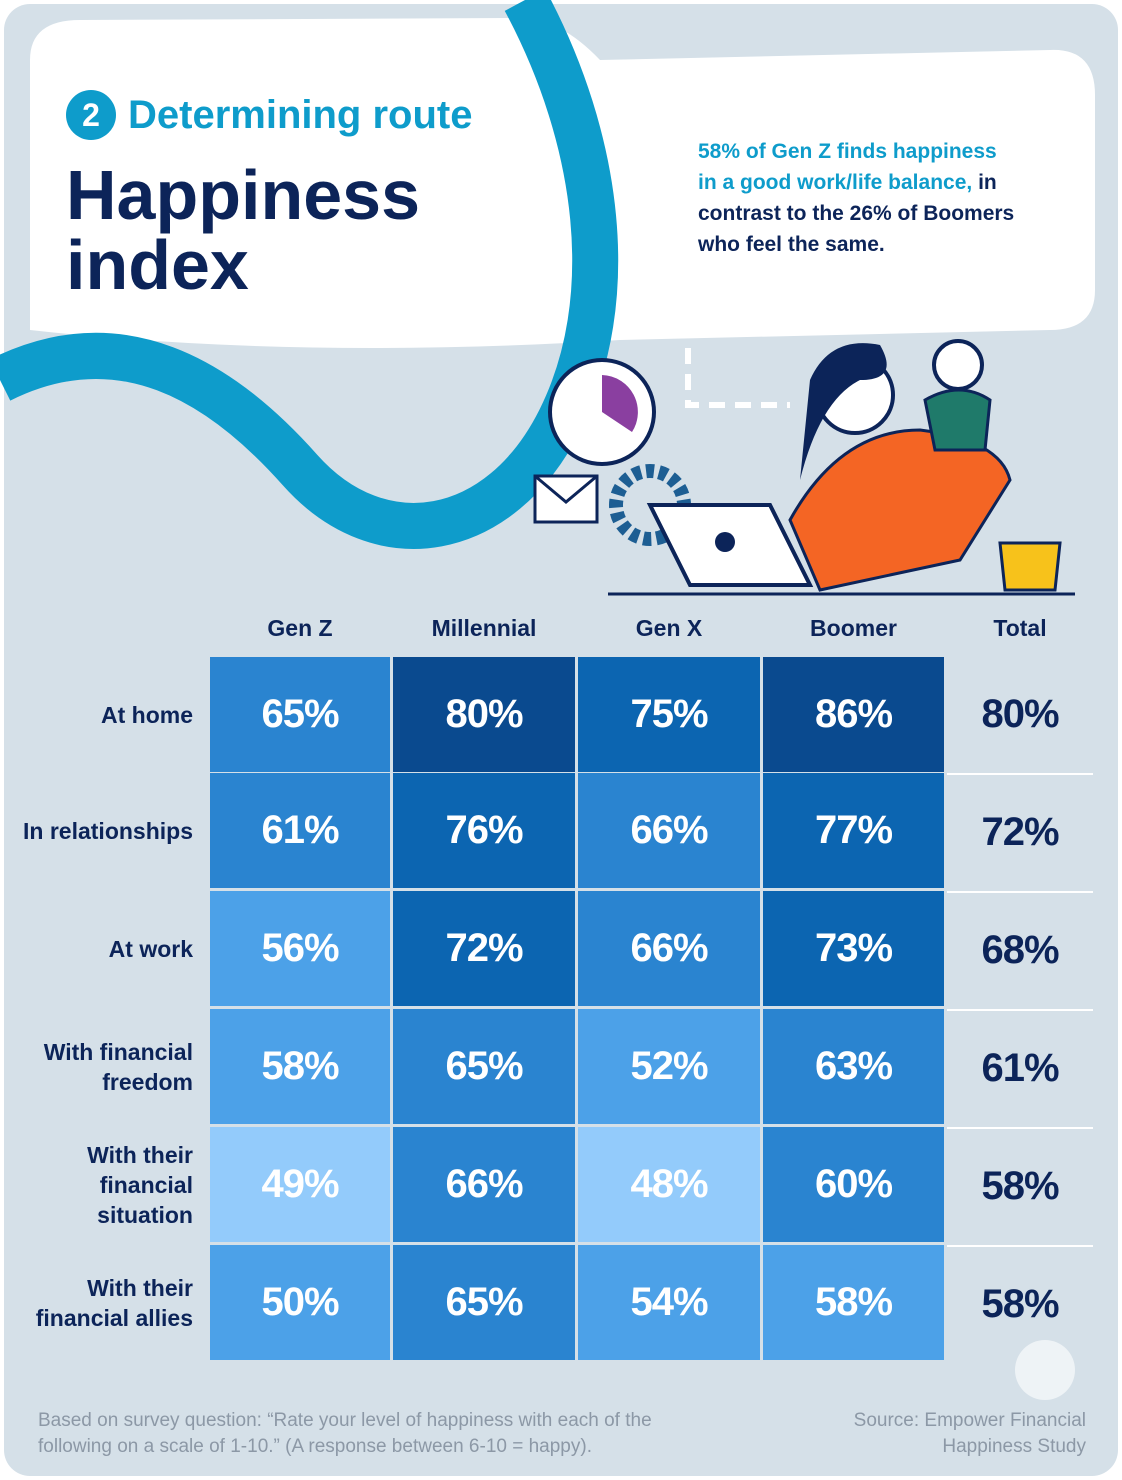 Image resolution: width=1122 pixels, height=1480 pixels. What do you see at coordinates (958, 365) in the screenshot?
I see `child` at bounding box center [958, 365].